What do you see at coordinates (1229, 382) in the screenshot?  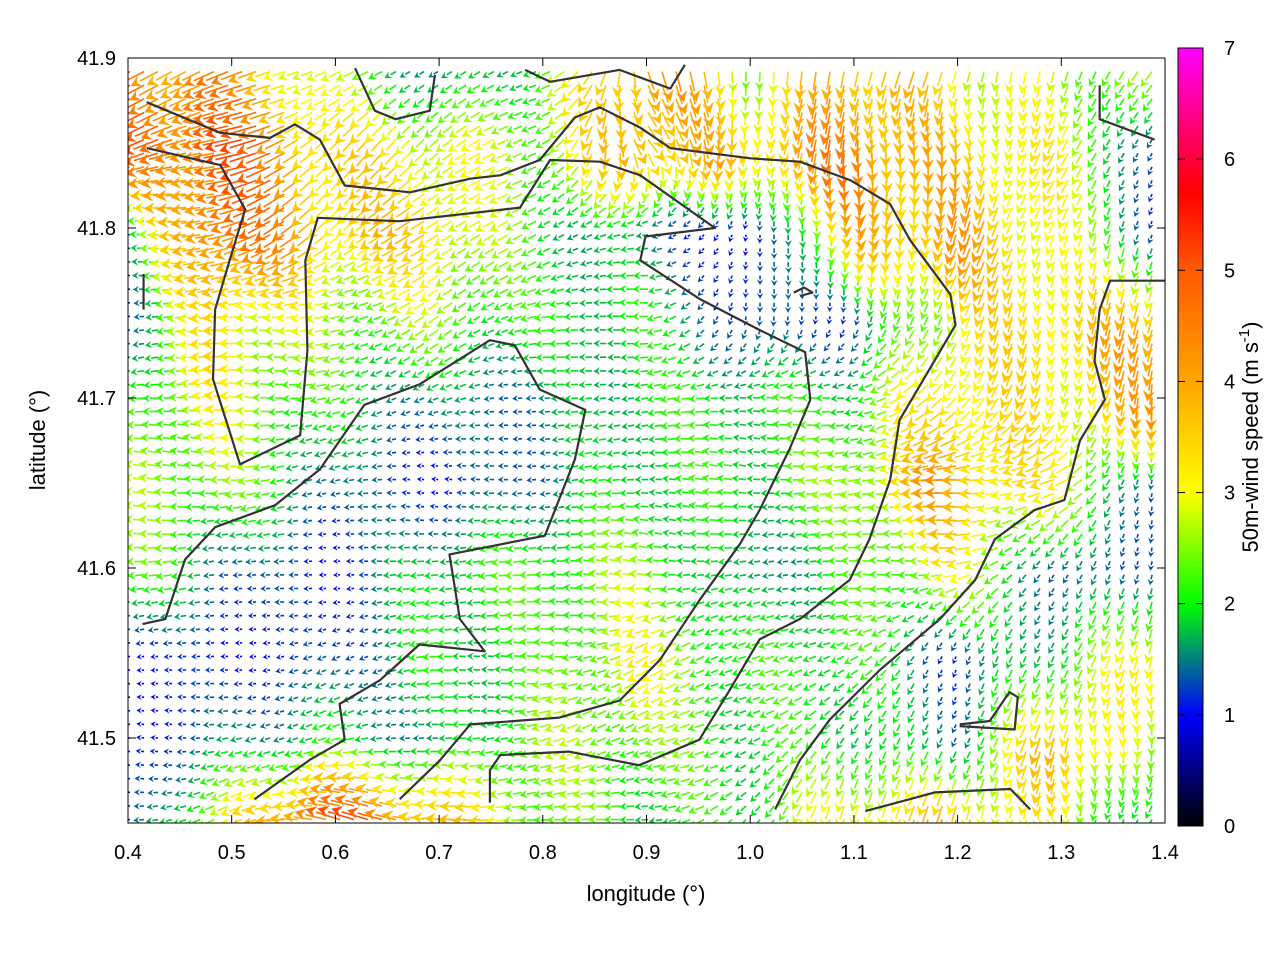 I see `colorbar-tick-label: 4` at bounding box center [1229, 382].